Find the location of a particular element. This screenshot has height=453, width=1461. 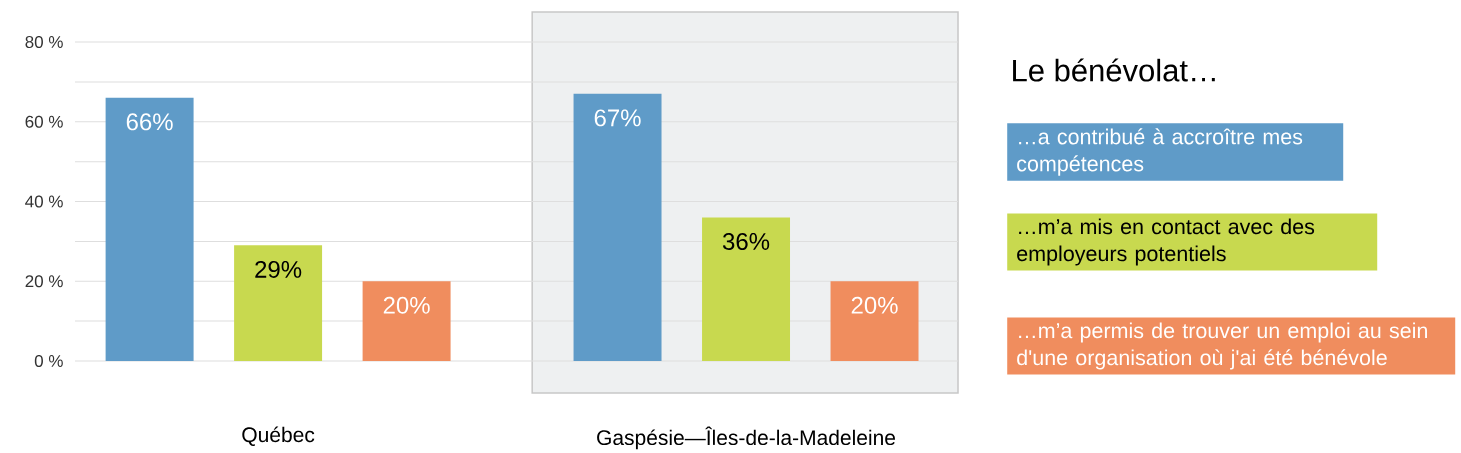

y-tick-label: 40 % is located at coordinates (44, 201).